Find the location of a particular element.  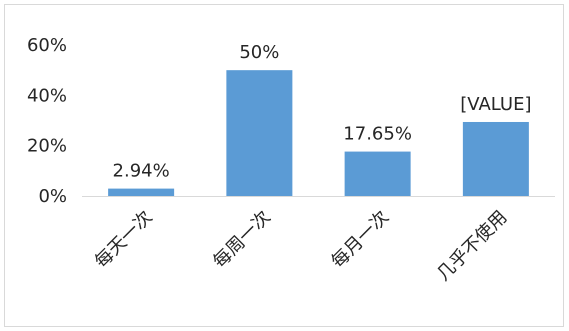

data-label: 2.94% is located at coordinates (141, 171).